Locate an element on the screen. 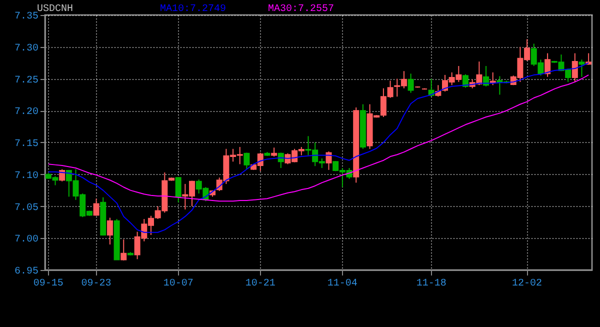 The height and width of the screenshot is (327, 600). text: MA30:7.2557 is located at coordinates (301, 9).